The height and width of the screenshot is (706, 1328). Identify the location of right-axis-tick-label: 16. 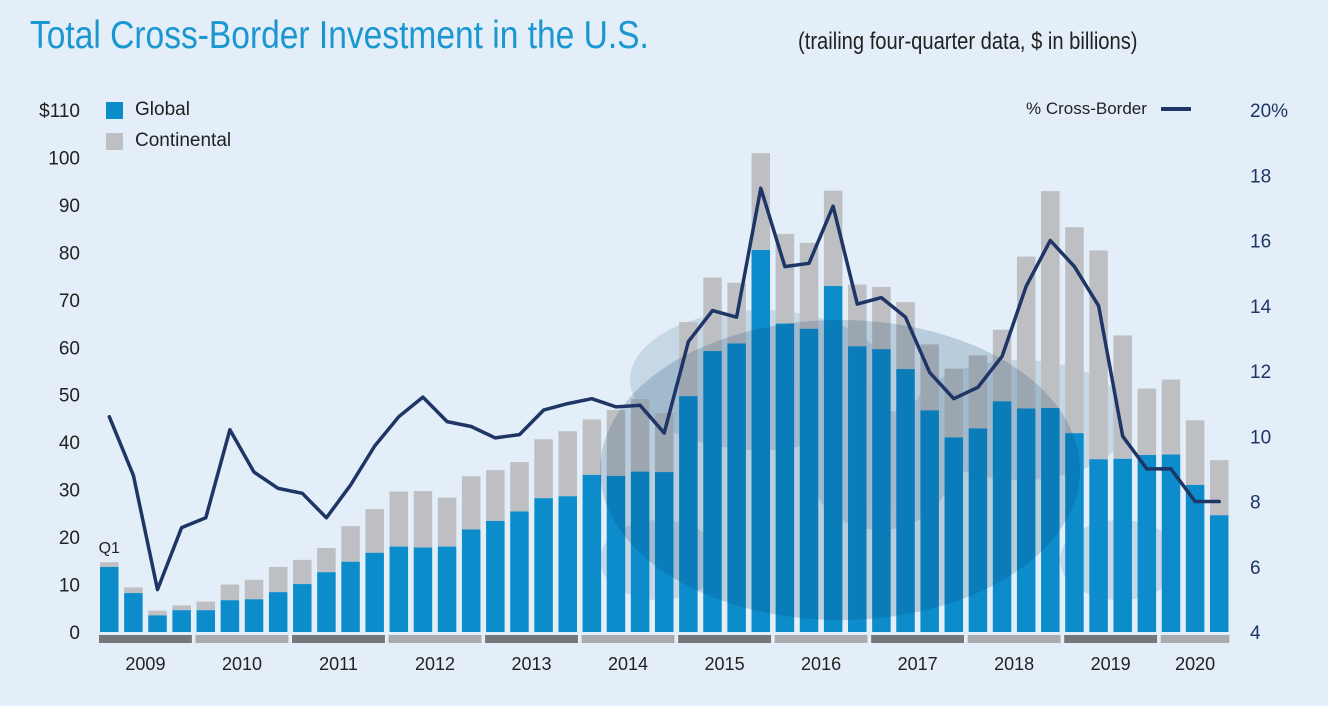
(1260, 242).